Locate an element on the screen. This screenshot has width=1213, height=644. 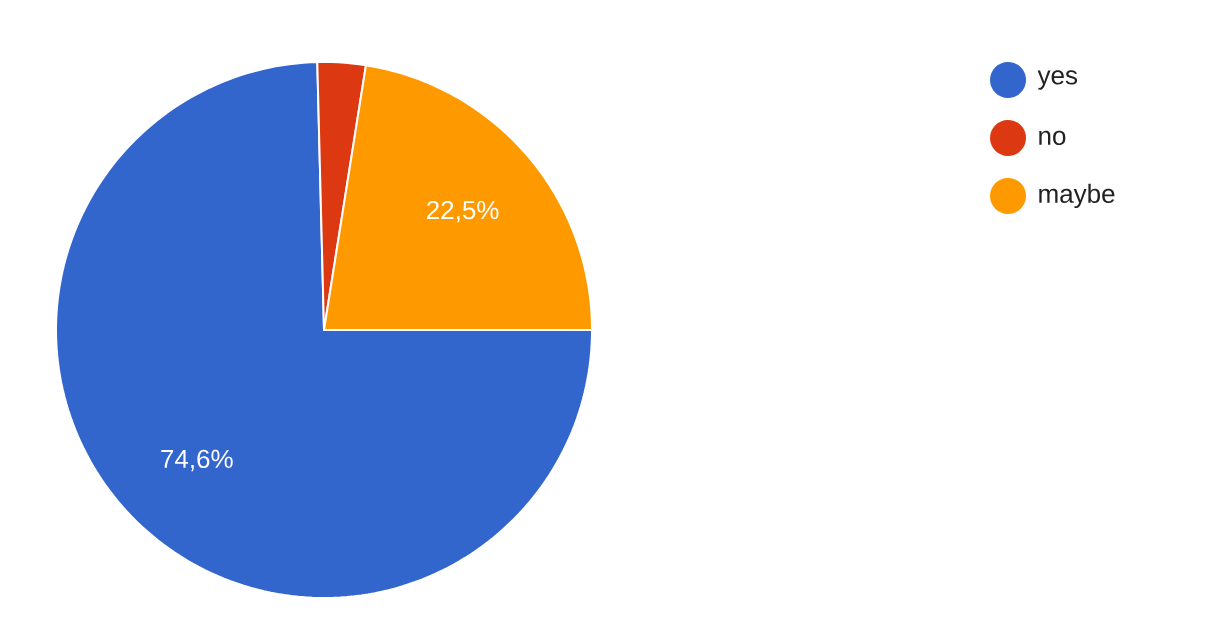
legend-label: maybe is located at coordinates (1077, 196).